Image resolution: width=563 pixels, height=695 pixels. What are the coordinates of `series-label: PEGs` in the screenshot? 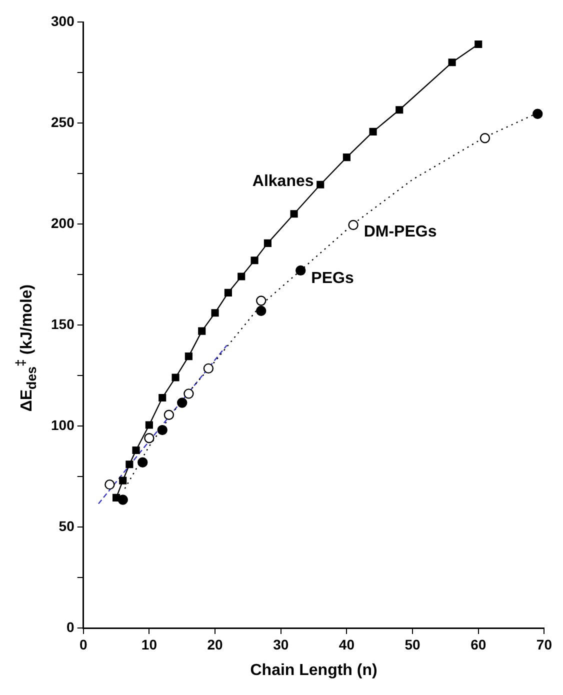 It's located at (332, 278).